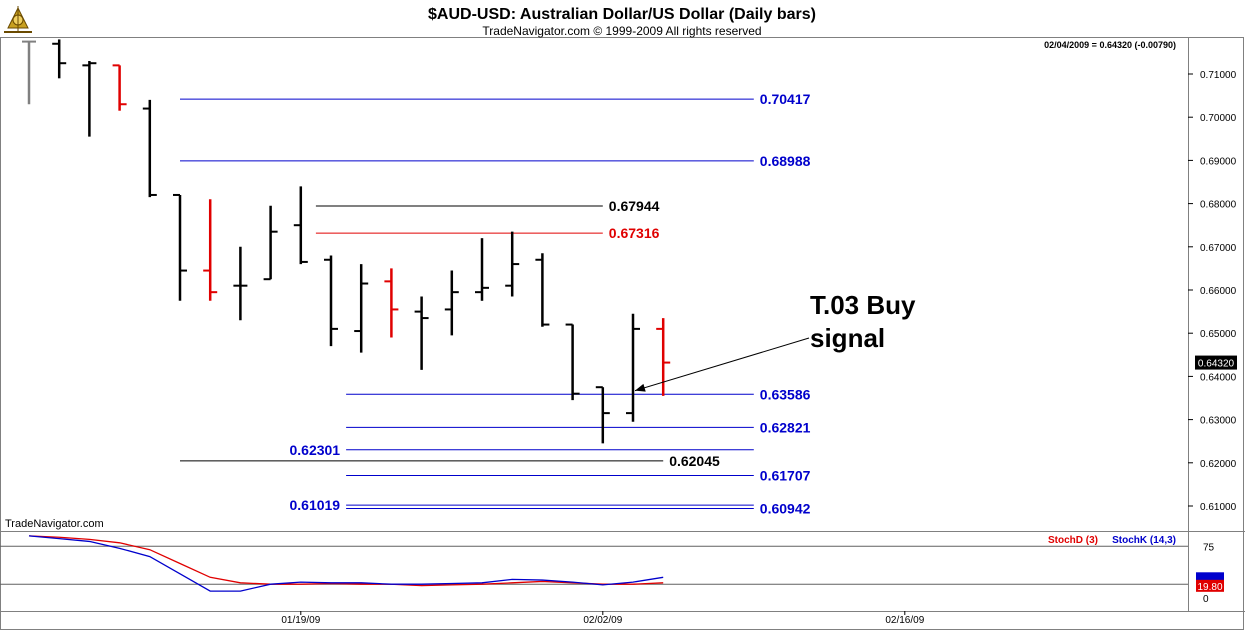 This screenshot has height=631, width=1245. I want to click on date-x-axis: 01/19/09 02/02/09 02/16/09, so click(603, 618).